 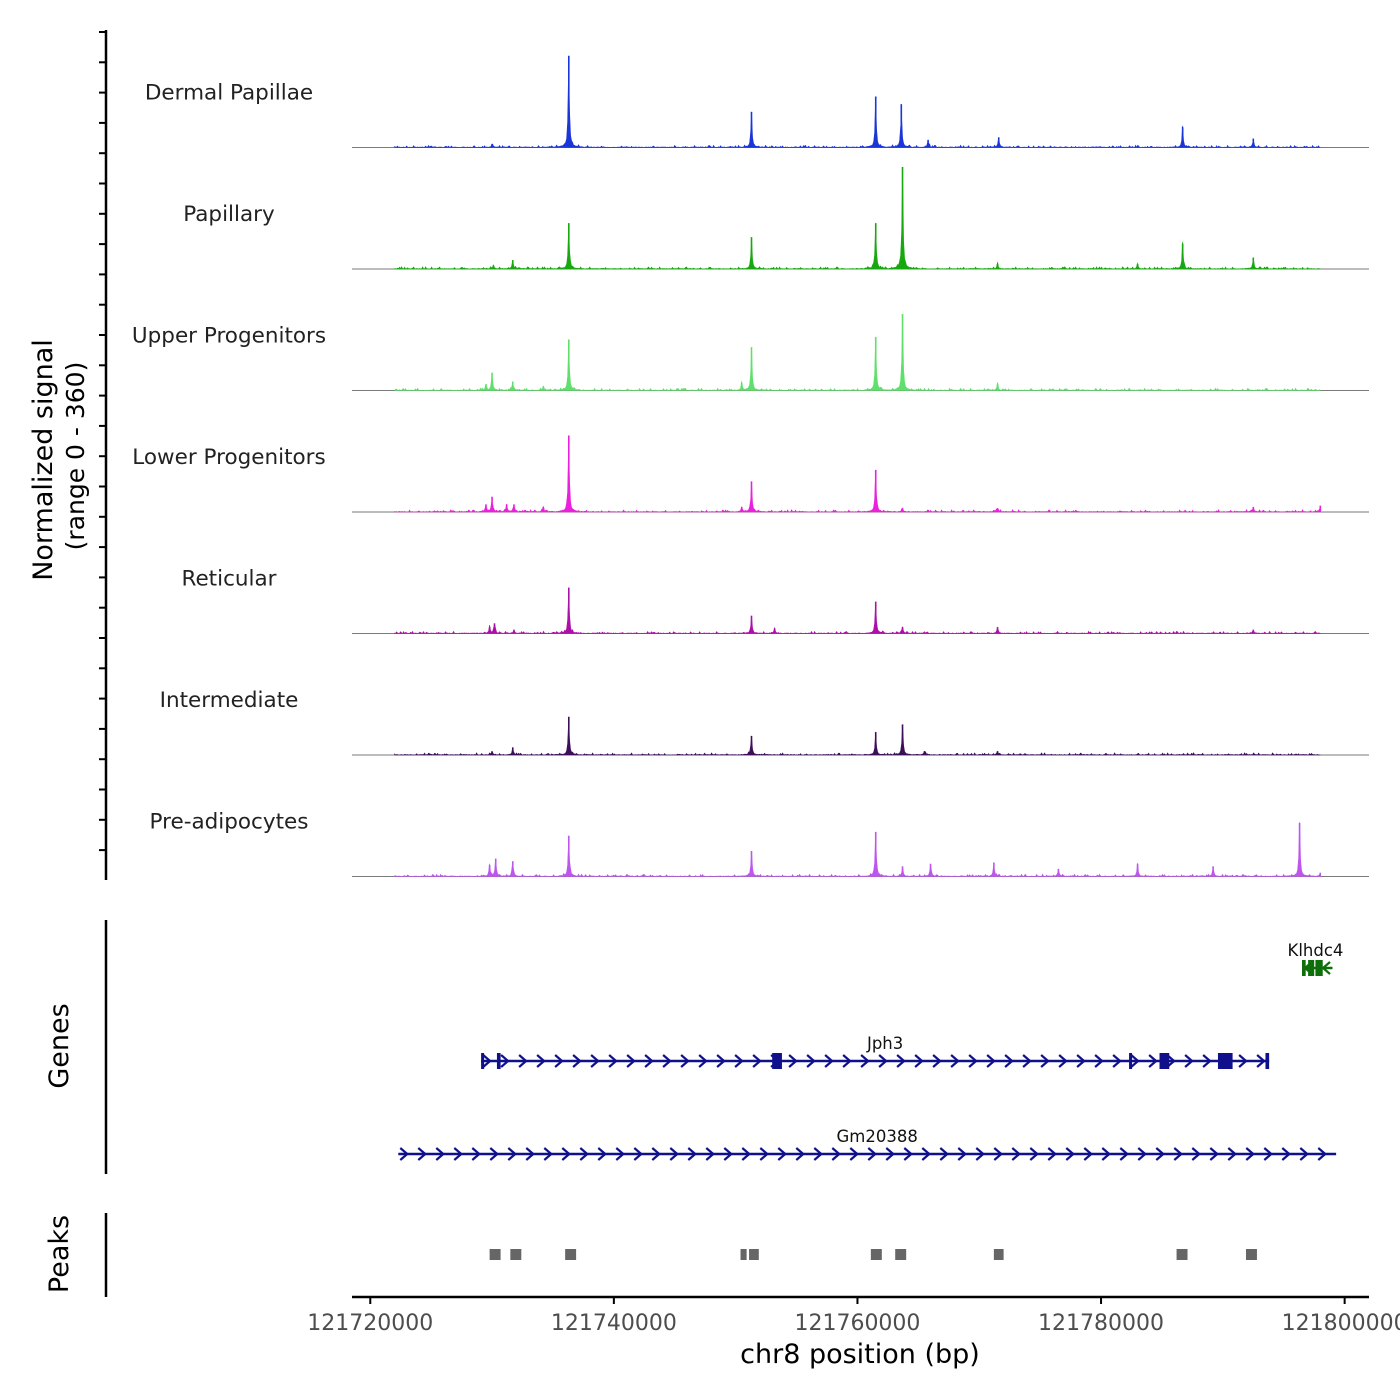 I want to click on gene-annotation-panel: Klhdc4 Jph3 Gm20388, so click(x=871, y=1051).